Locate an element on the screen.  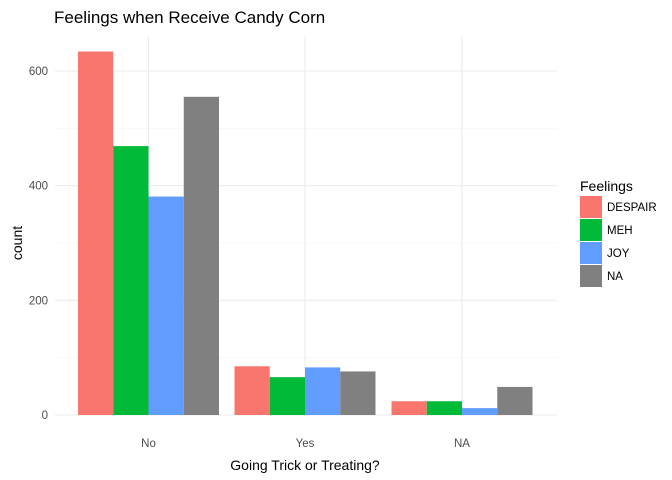
x-tick-labels: No Yes NA is located at coordinates (305, 444).